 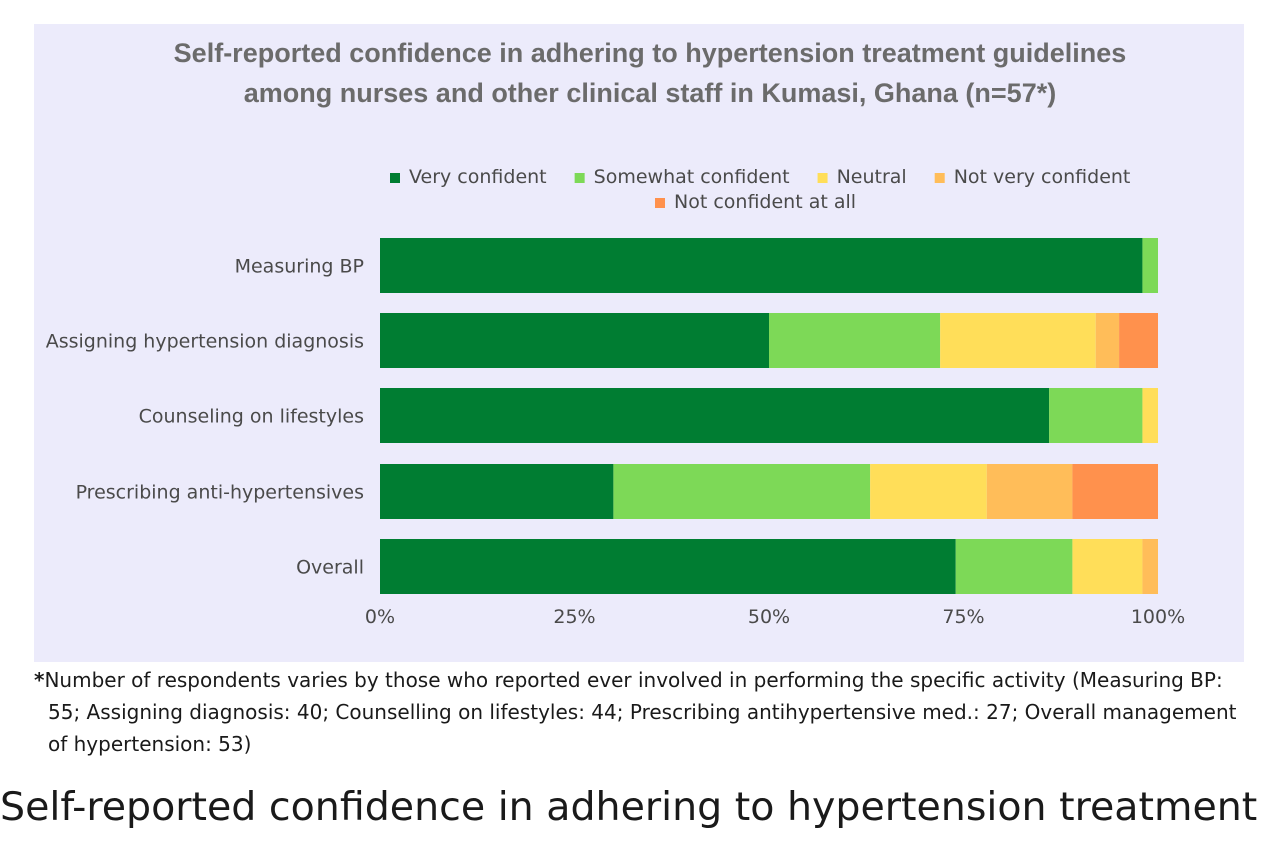 I want to click on x-axis-ticks: 0% 25% 50% 75% 100%, so click(x=775, y=617).